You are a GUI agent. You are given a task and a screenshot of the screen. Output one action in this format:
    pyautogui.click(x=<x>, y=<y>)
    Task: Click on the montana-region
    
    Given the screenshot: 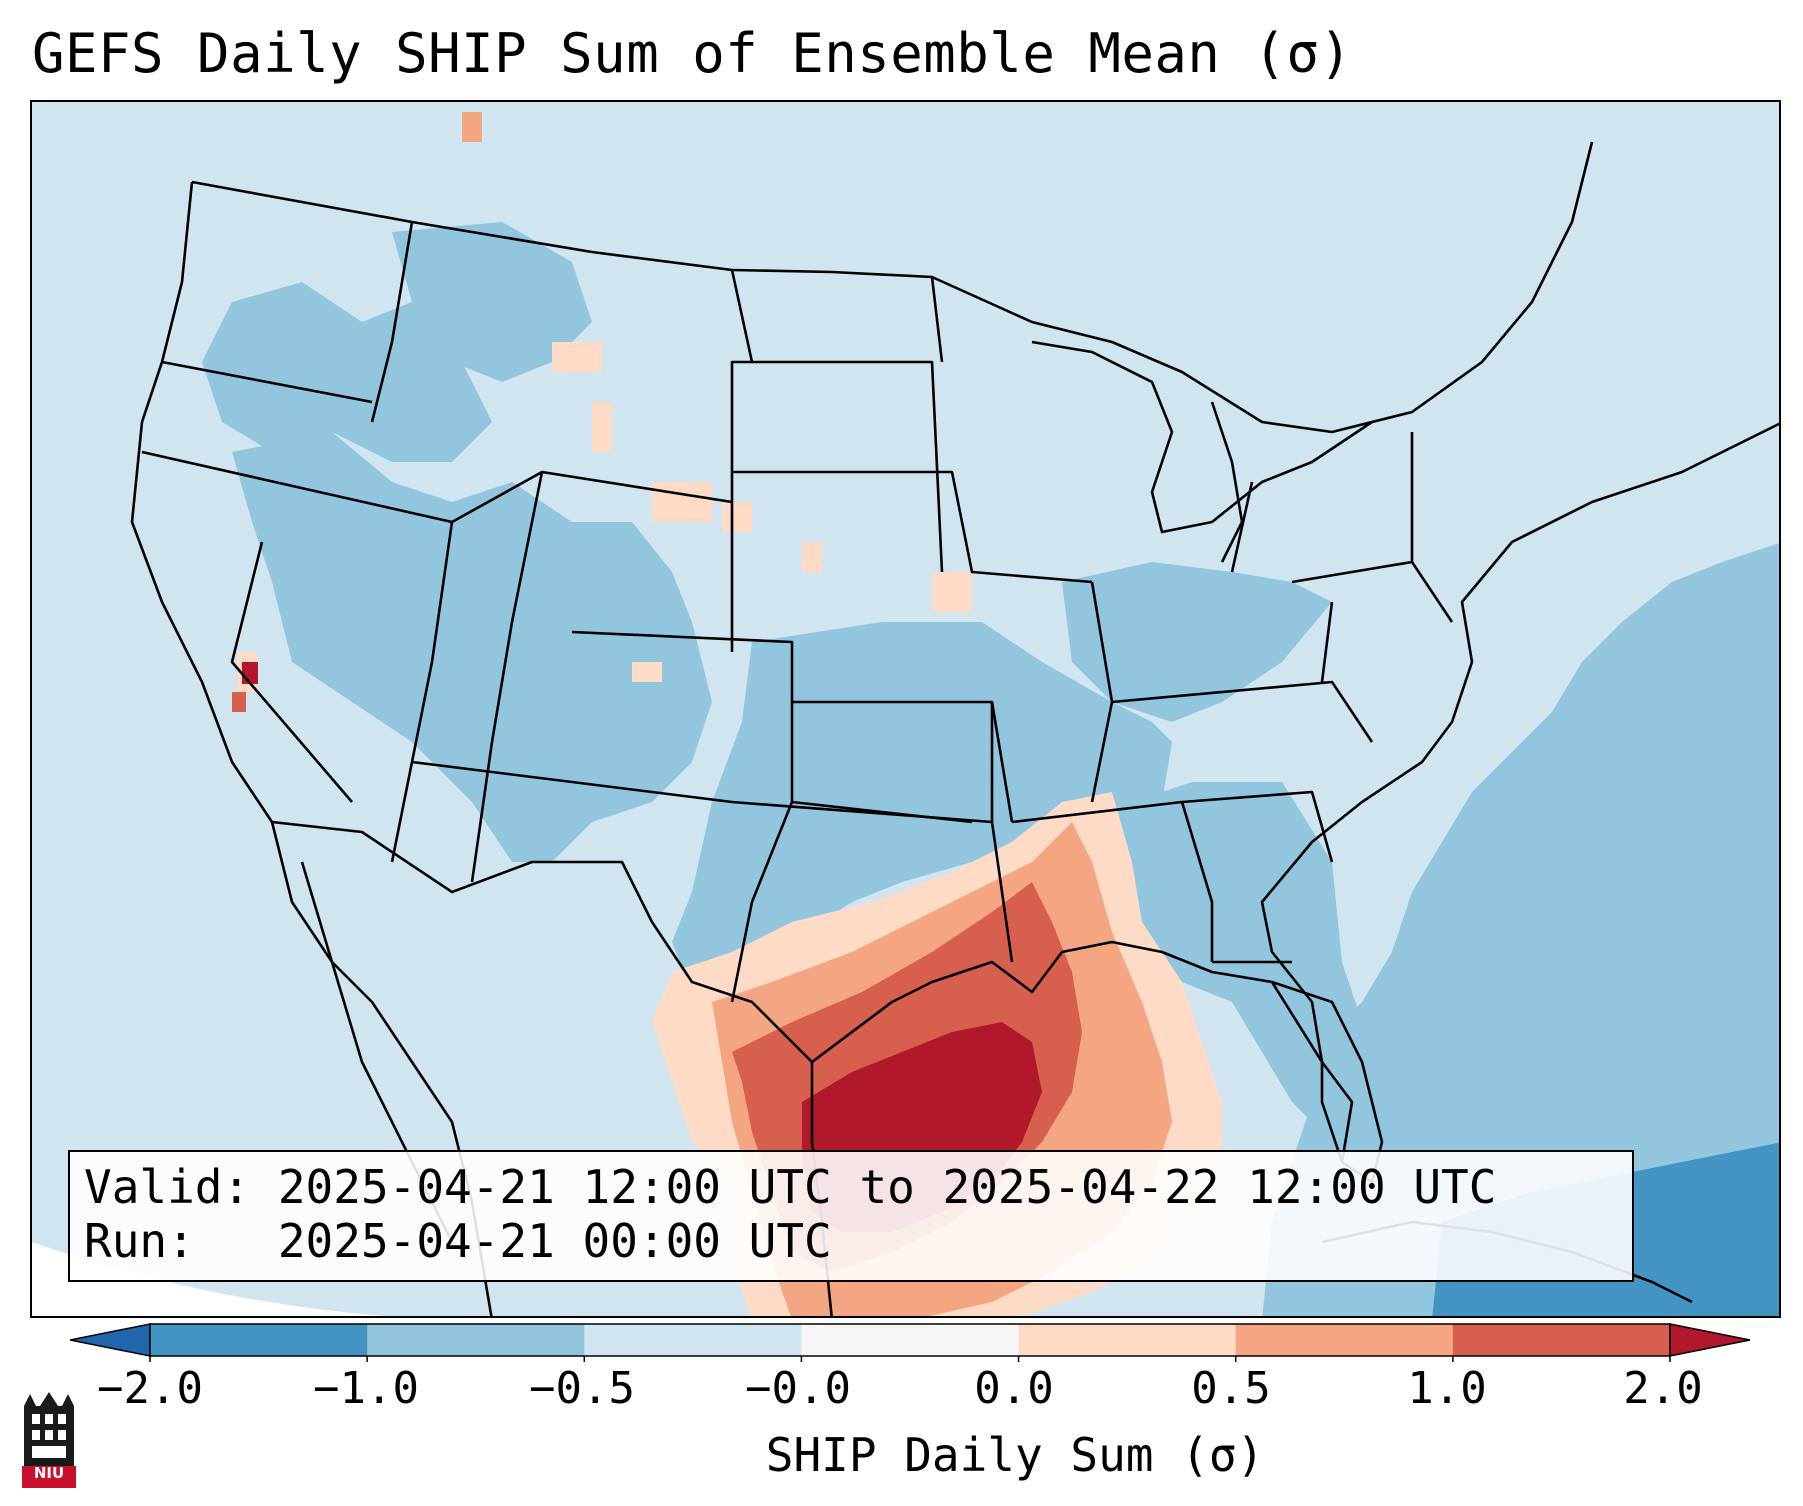 What is the action you would take?
    pyautogui.click(x=492, y=302)
    